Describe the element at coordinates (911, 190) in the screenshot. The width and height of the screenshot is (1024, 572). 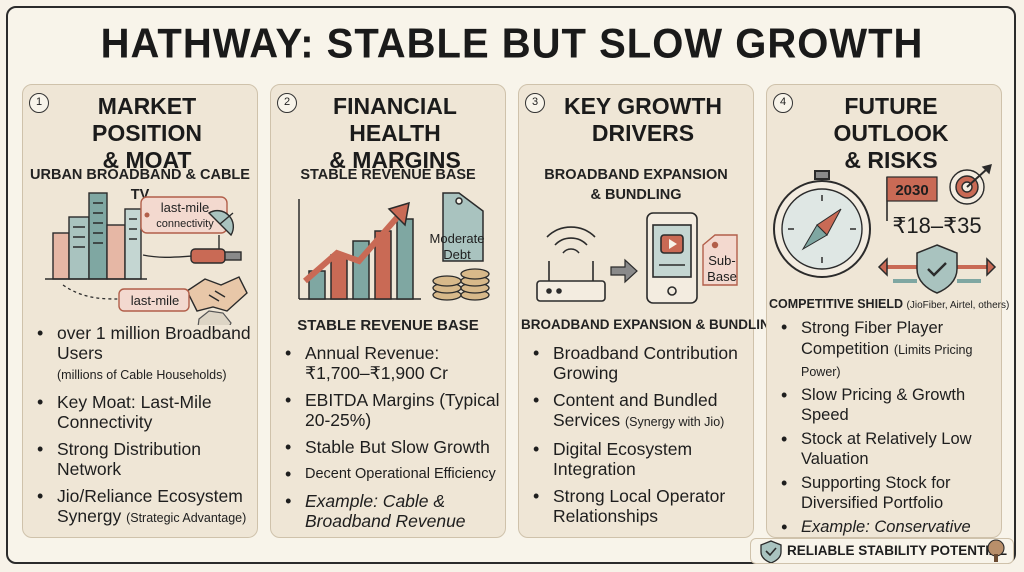
I see `year-label: 2030` at that location.